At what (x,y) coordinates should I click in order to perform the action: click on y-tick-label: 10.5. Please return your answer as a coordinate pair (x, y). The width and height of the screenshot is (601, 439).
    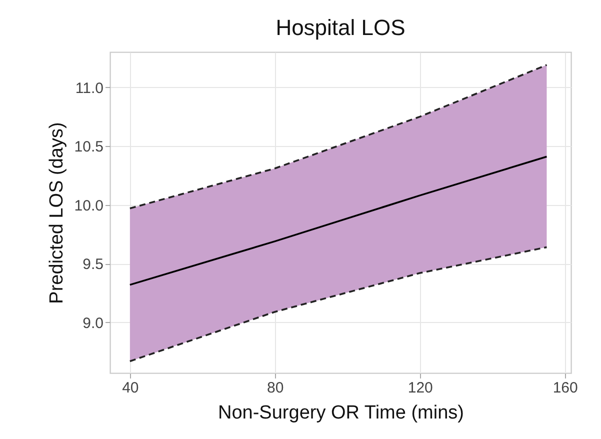
    Looking at the image, I should click on (89, 147).